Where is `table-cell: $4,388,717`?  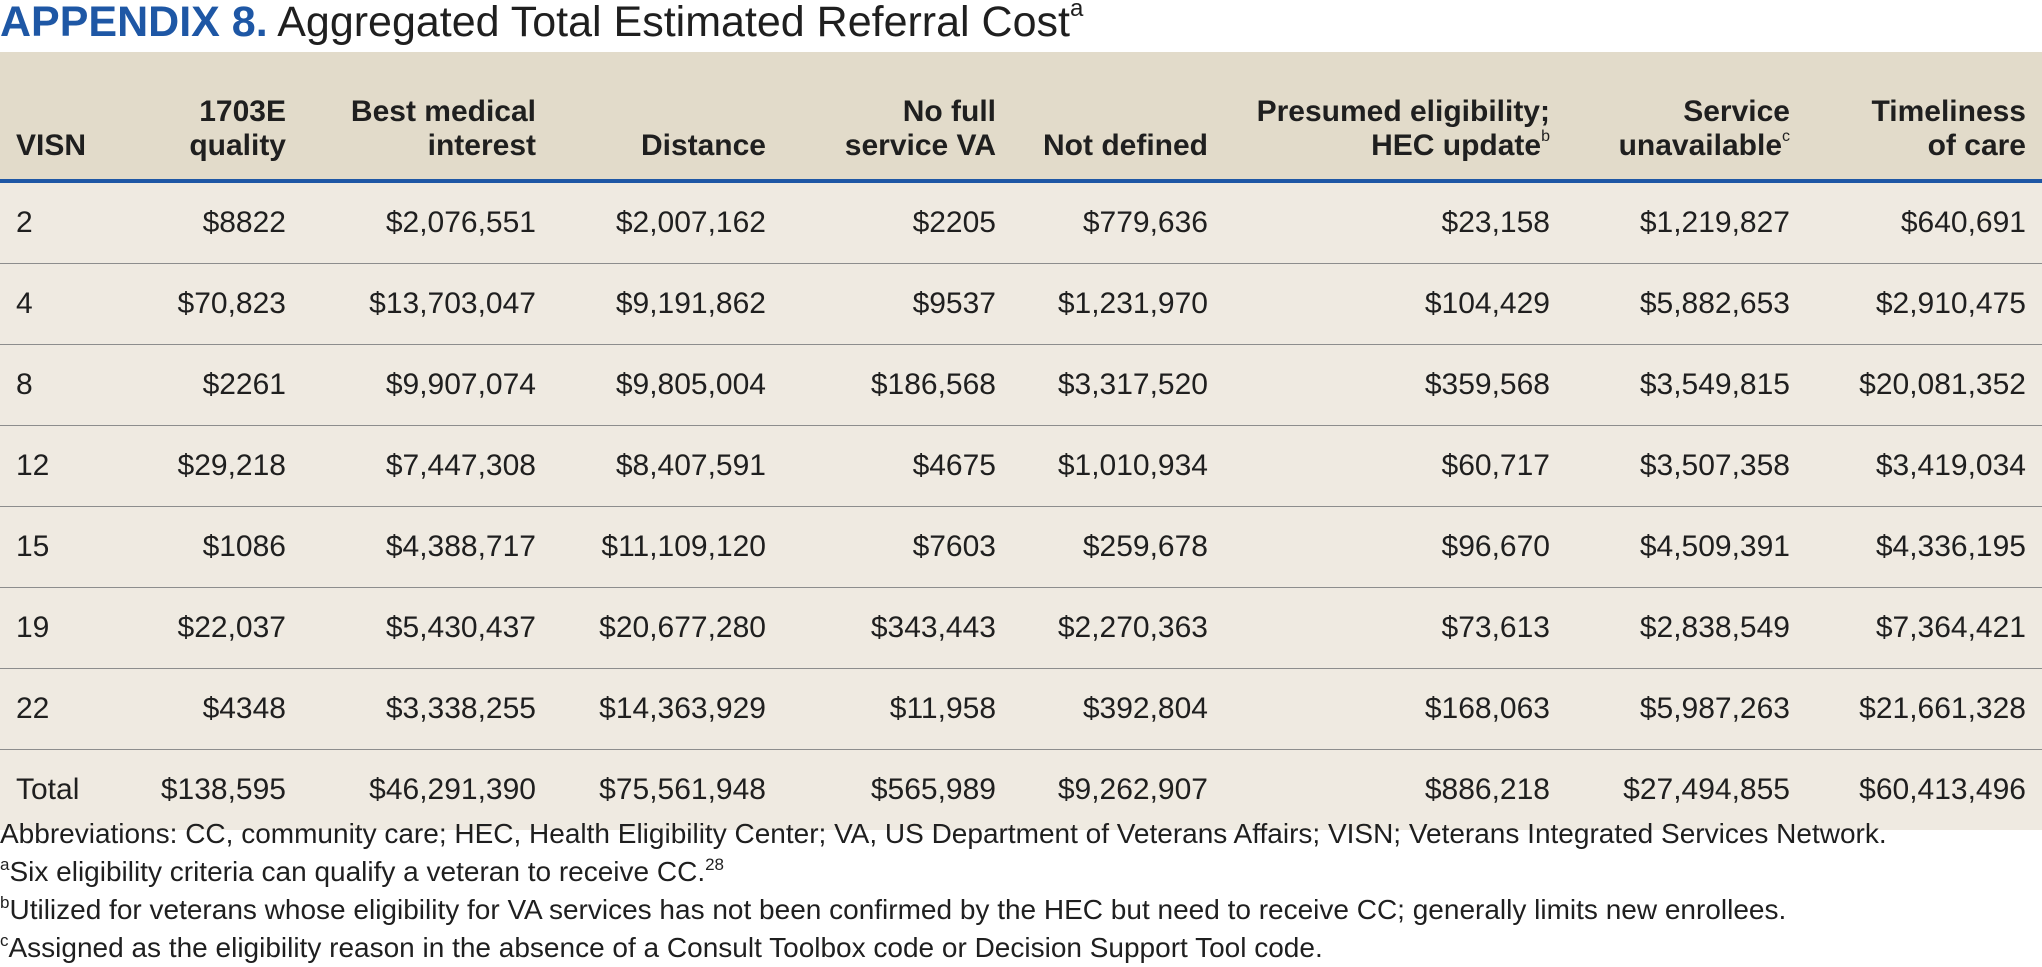
table-cell: $4,388,717 is located at coordinates (427, 547).